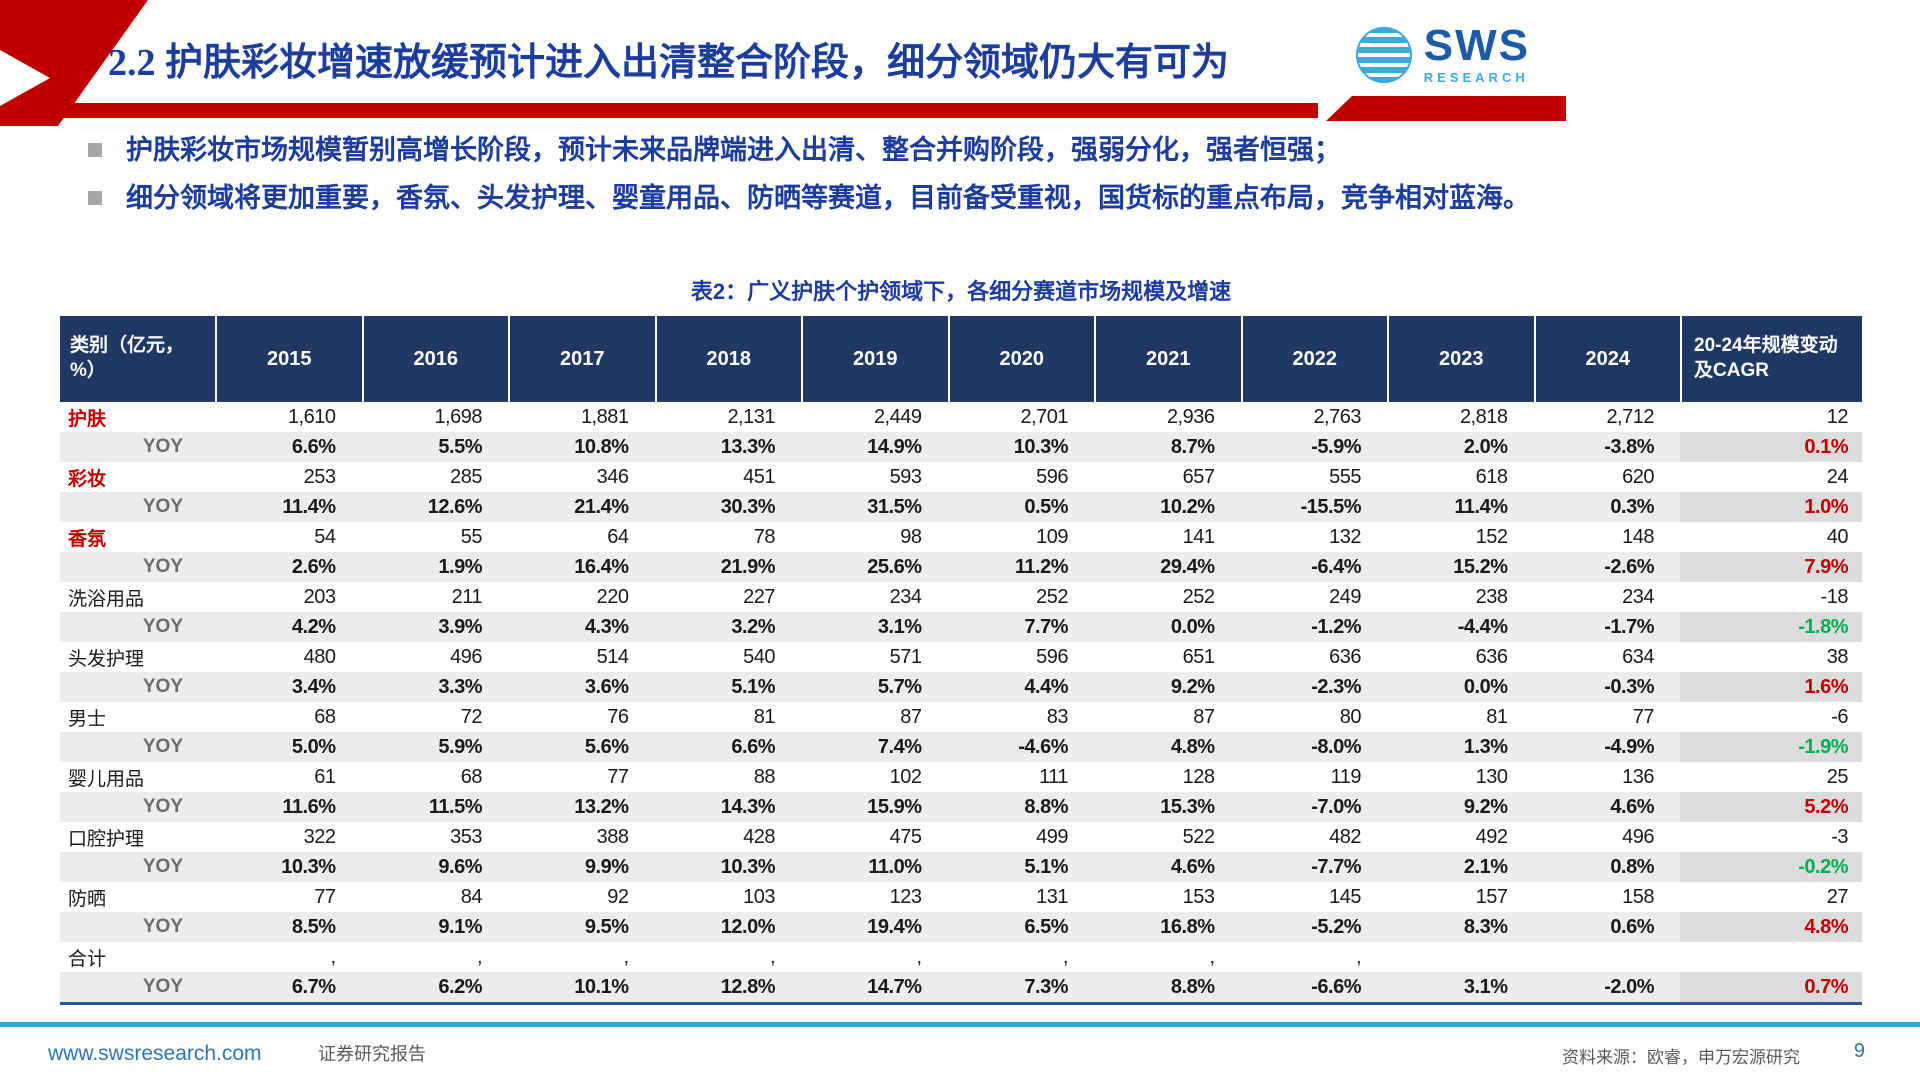 This screenshot has width=1920, height=1080. I want to click on table-cell: 40, so click(1837, 536).